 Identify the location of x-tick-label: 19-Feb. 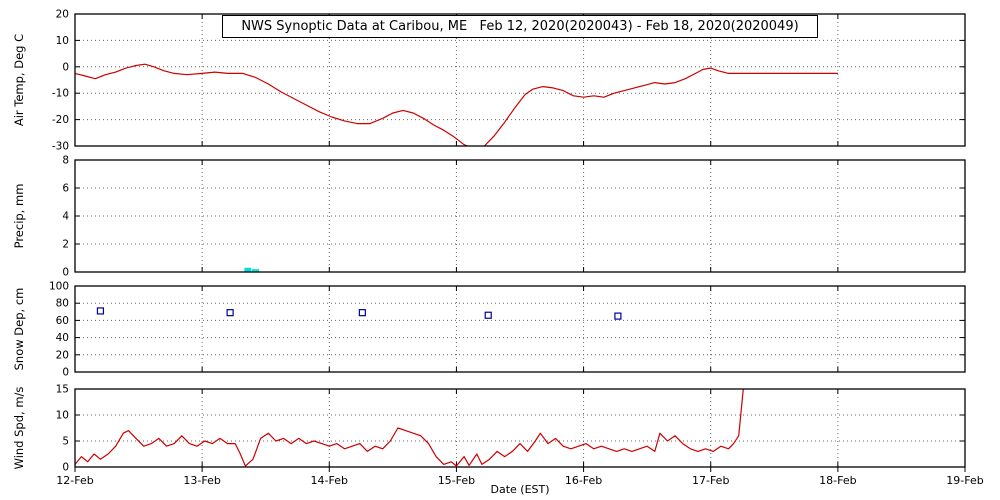
(964, 480).